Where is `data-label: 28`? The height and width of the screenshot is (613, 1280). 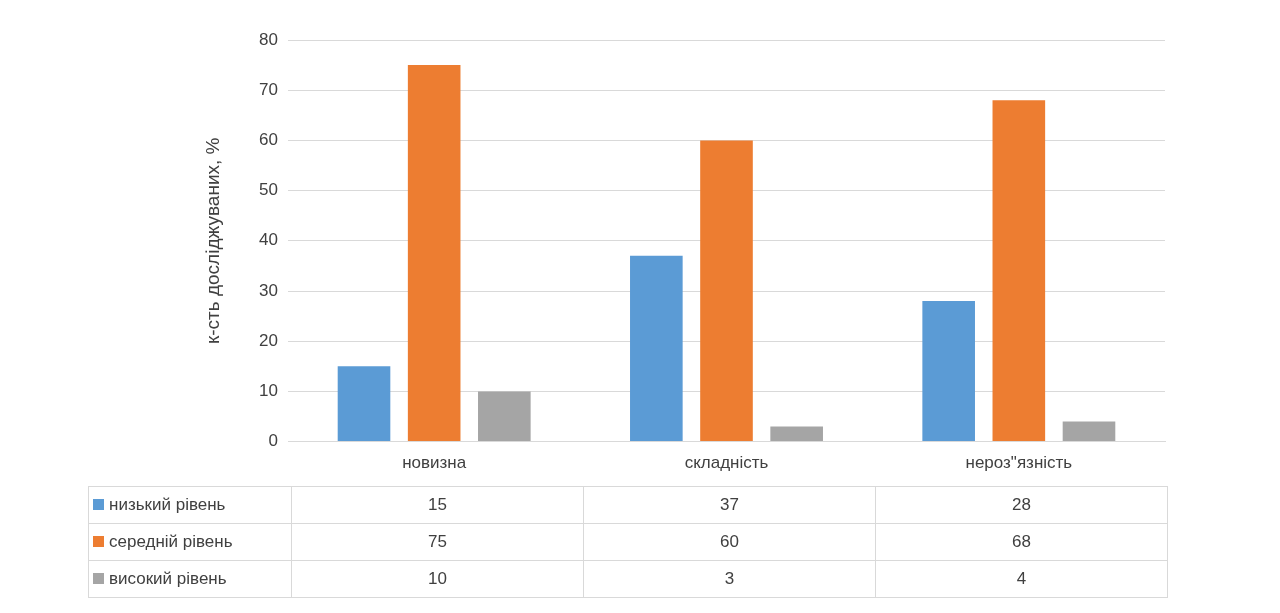 data-label: 28 is located at coordinates (1021, 505).